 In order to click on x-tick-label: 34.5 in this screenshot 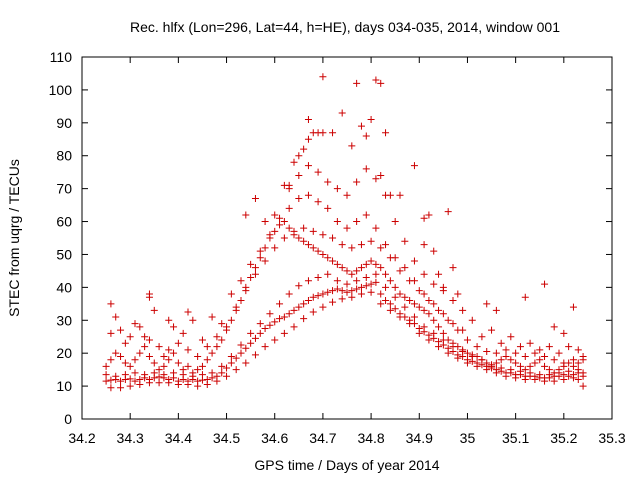, I will do `click(226, 438)`.